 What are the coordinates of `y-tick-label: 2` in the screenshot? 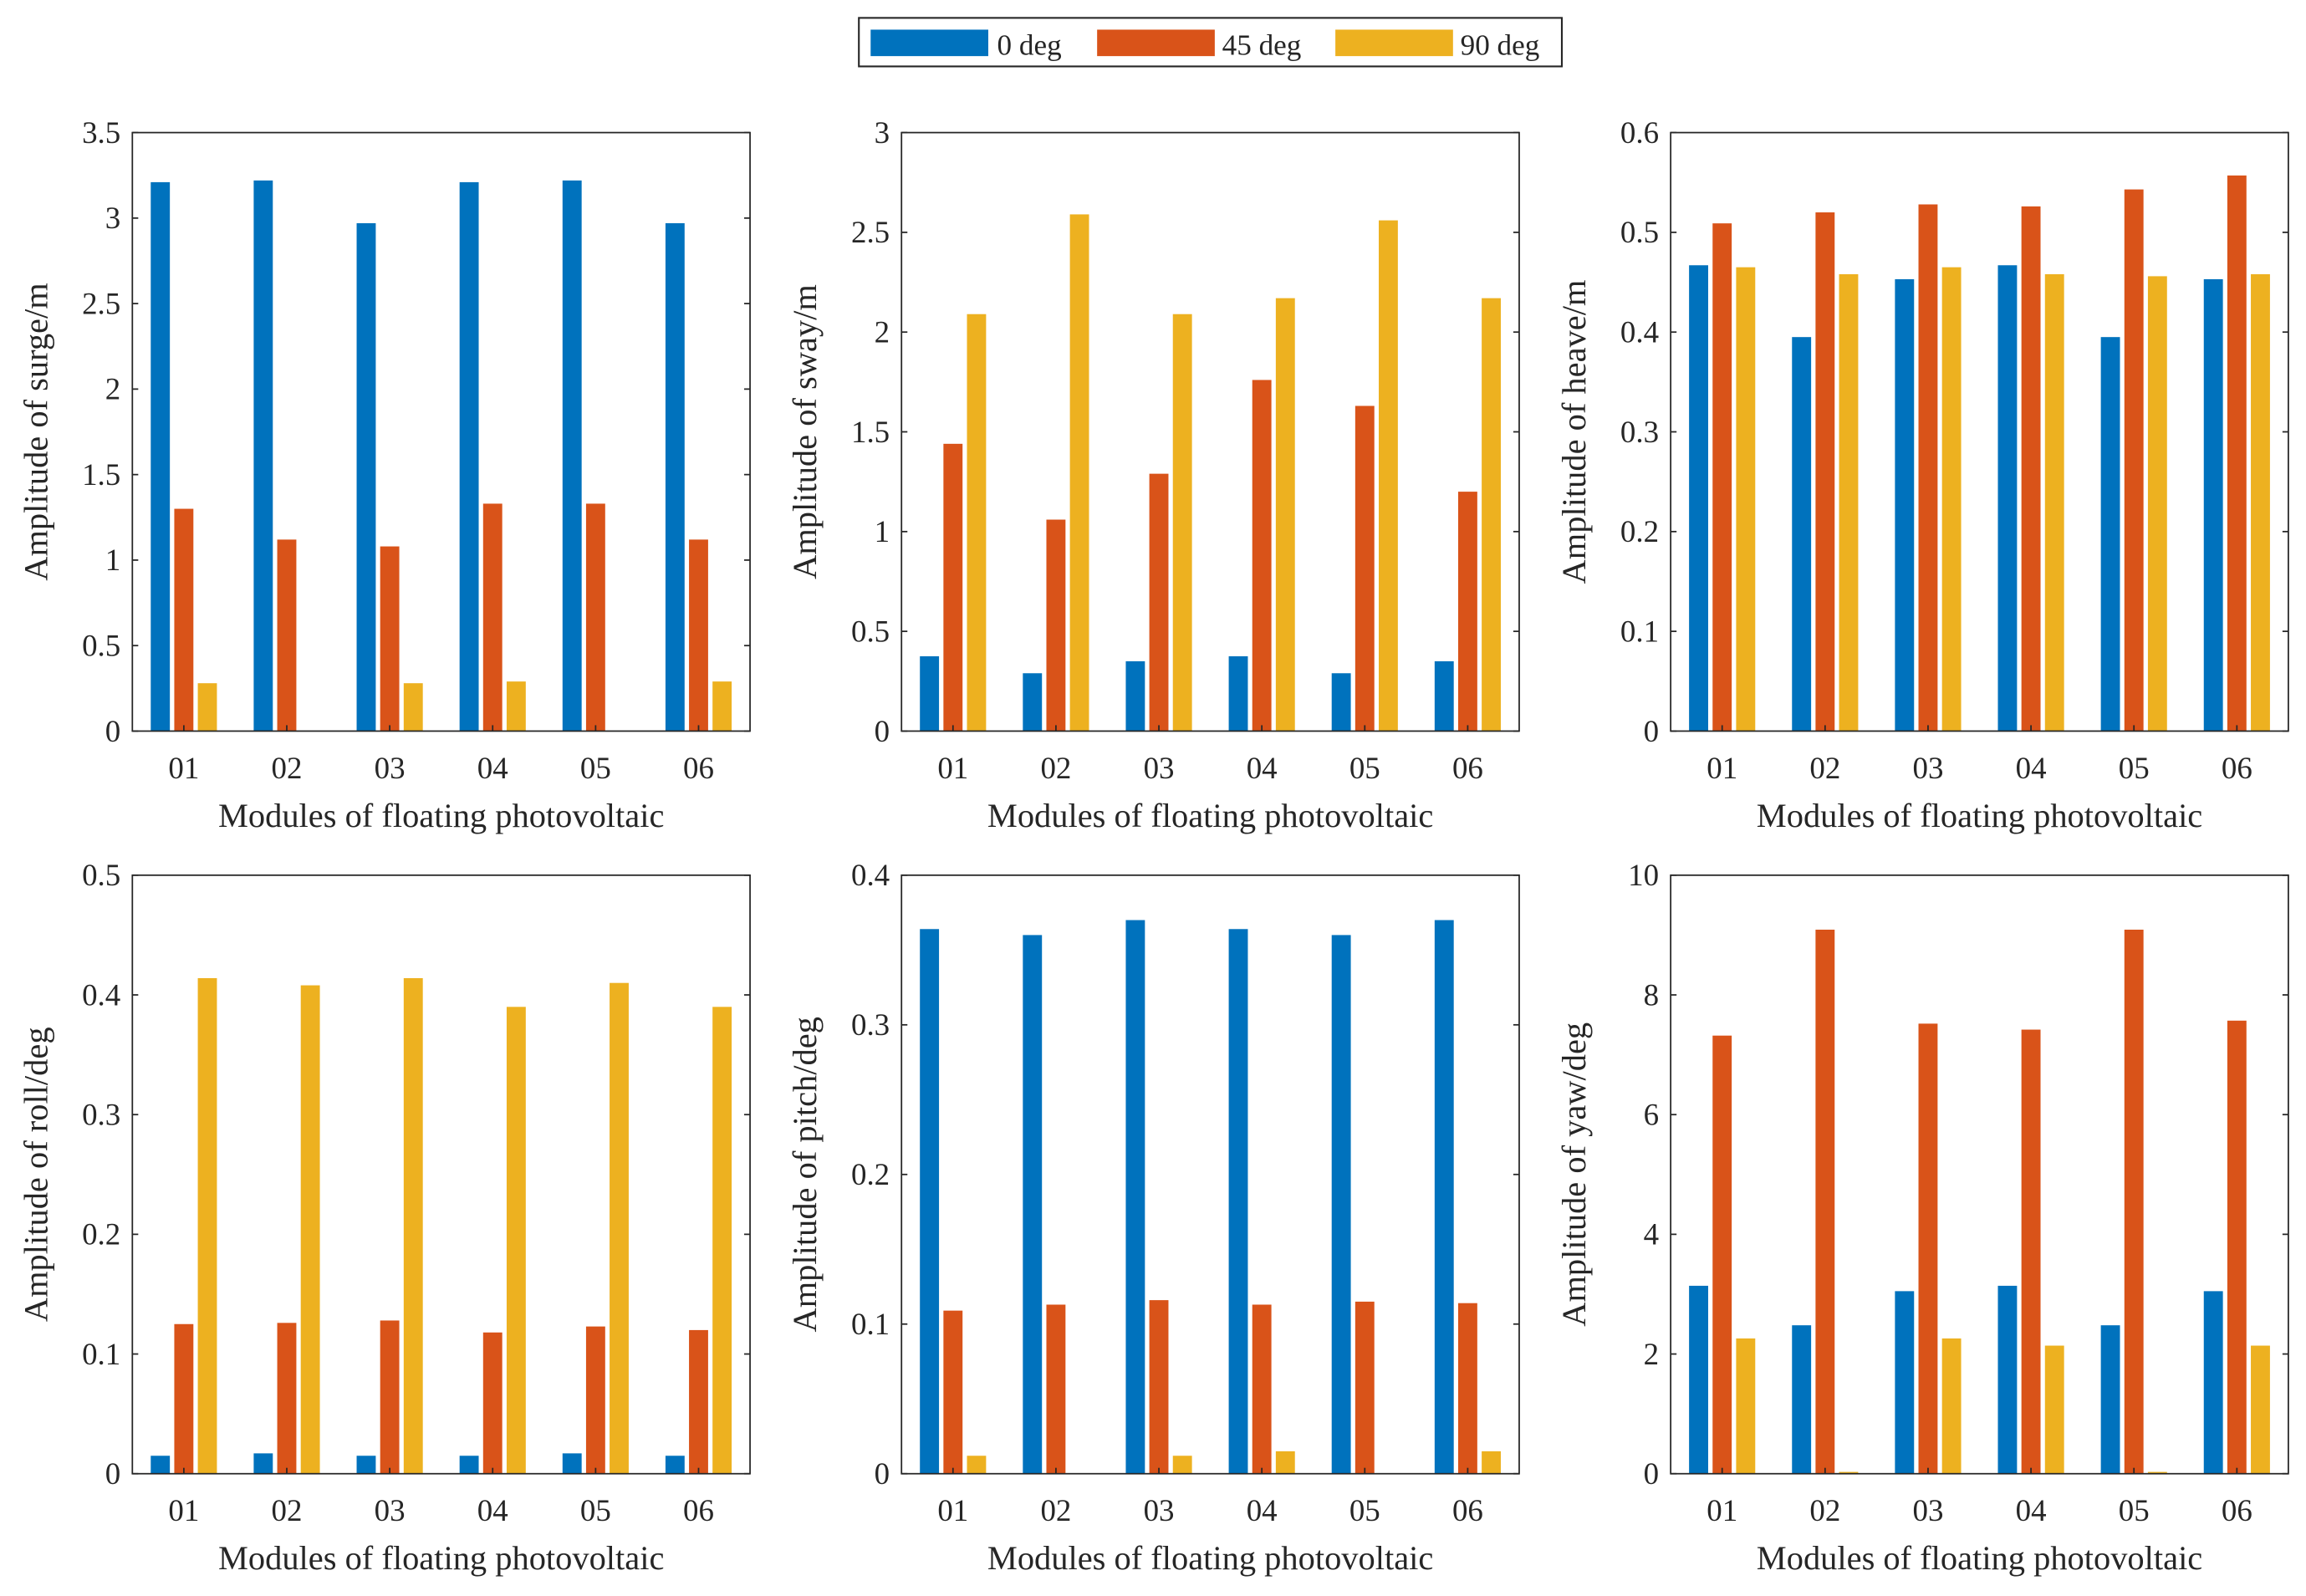 It's located at (1652, 1354).